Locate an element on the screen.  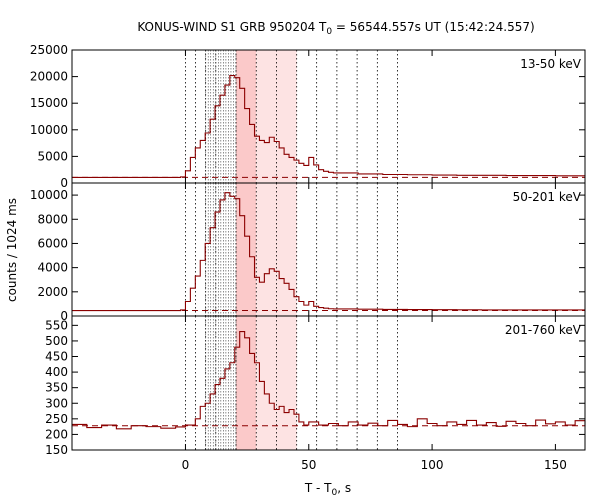
x-tick-label: 100 is located at coordinates (432, 465).